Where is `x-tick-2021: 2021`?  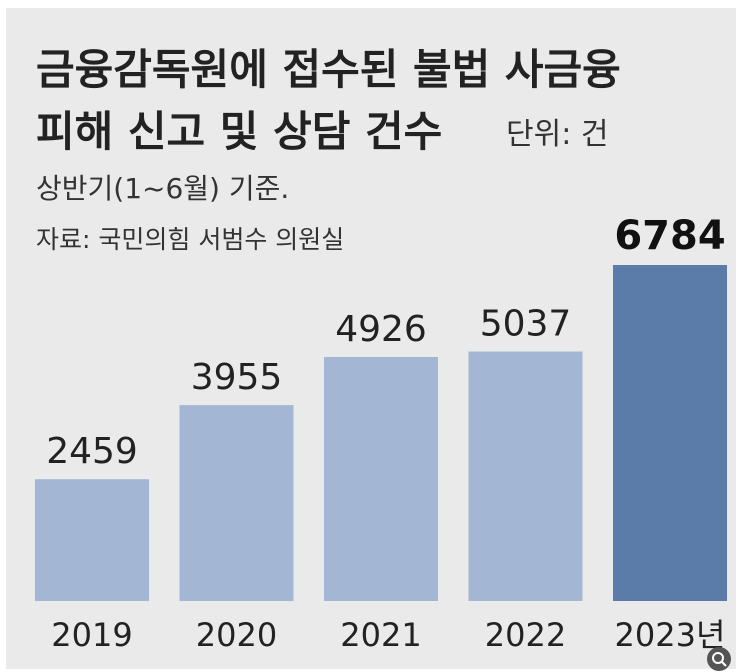 x-tick-2021: 2021 is located at coordinates (380, 635).